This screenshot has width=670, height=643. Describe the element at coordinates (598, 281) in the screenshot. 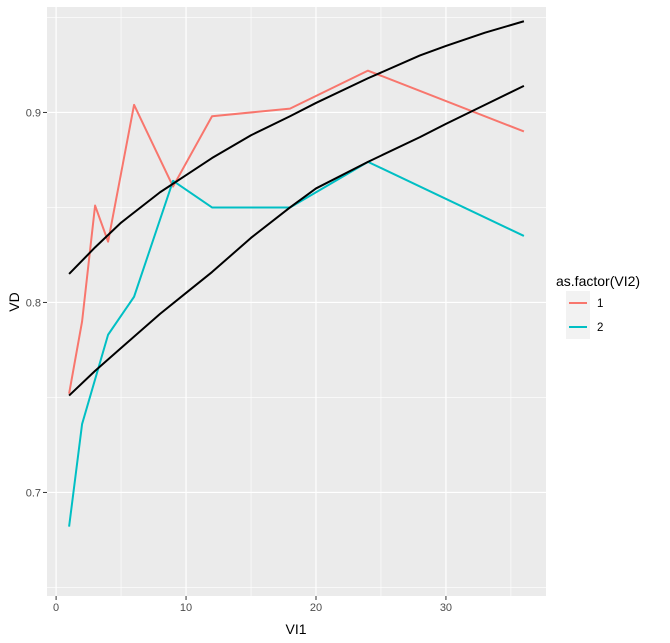

I see `legend-title: as.factor(VI2)` at that location.